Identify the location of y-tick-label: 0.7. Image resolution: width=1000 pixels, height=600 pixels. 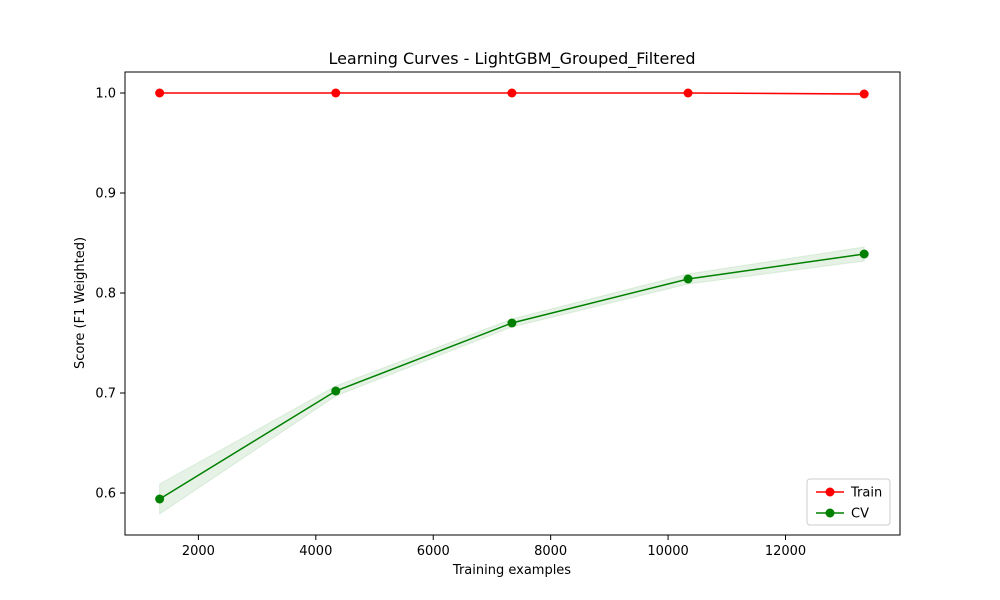
(105, 394).